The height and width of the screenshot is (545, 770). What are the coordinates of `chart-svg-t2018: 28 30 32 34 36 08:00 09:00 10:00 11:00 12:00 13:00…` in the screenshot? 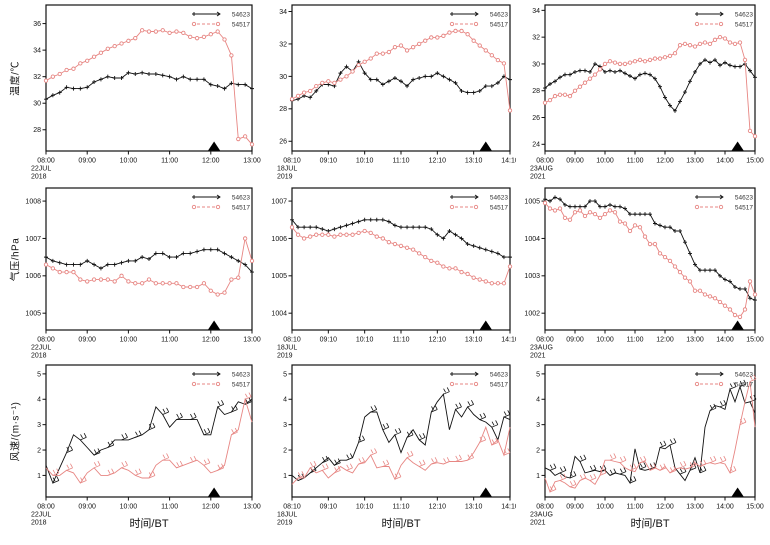 It's located at (146, 92).